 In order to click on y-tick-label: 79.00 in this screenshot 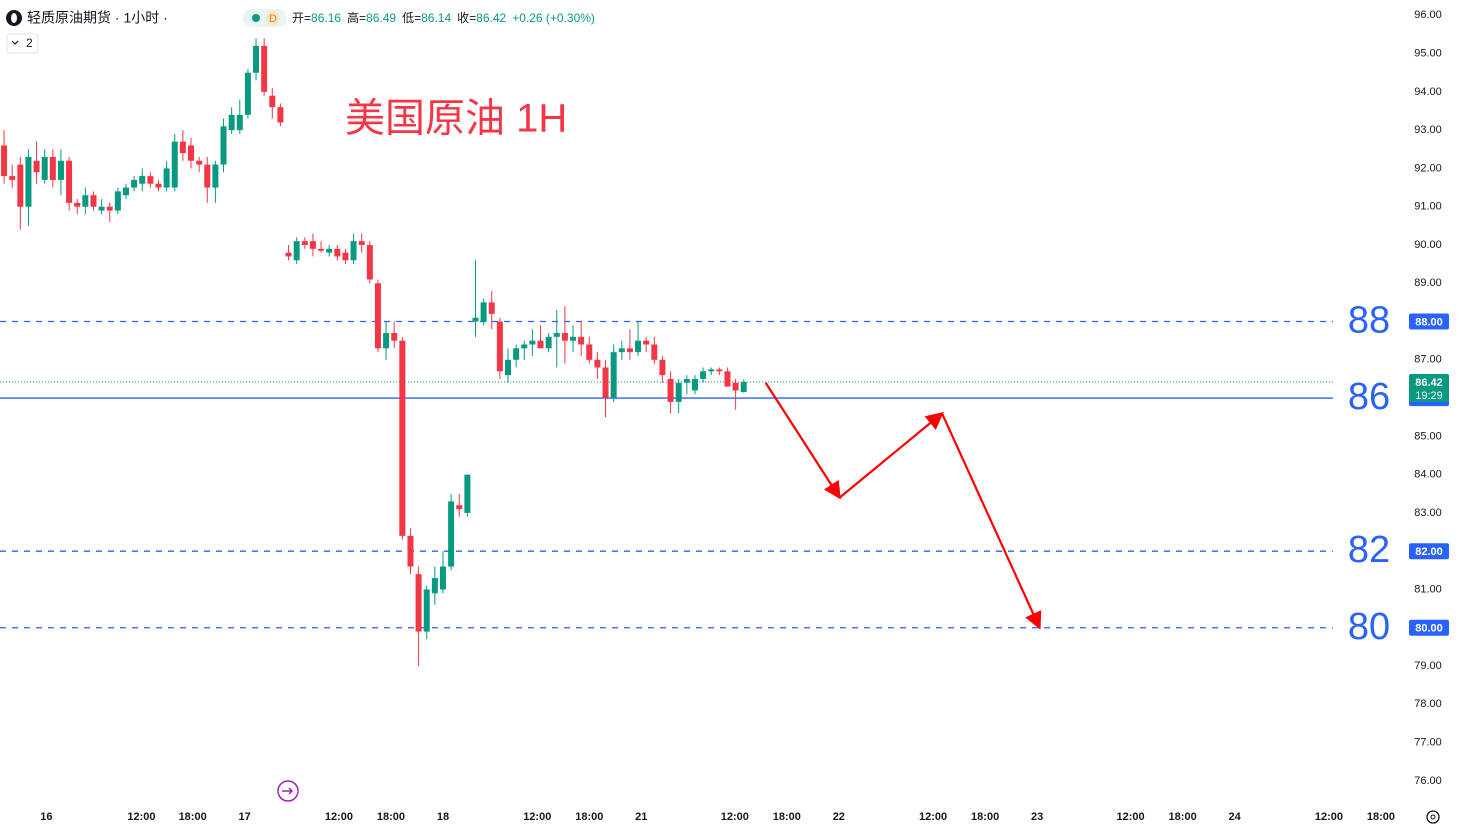, I will do `click(1428, 666)`.